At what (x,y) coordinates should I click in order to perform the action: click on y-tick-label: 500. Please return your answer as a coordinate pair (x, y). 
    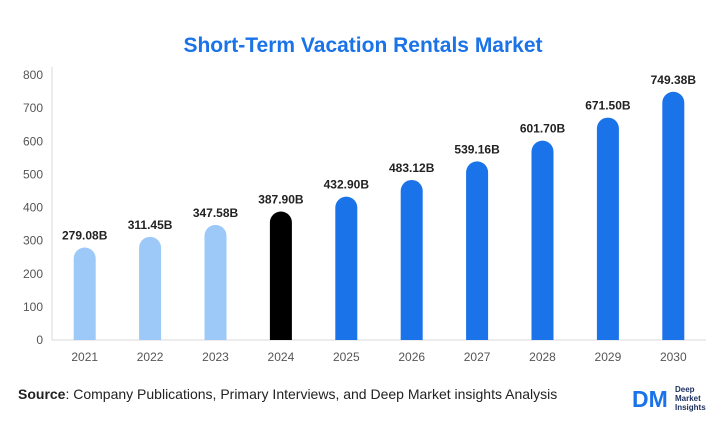
    Looking at the image, I should click on (33, 174).